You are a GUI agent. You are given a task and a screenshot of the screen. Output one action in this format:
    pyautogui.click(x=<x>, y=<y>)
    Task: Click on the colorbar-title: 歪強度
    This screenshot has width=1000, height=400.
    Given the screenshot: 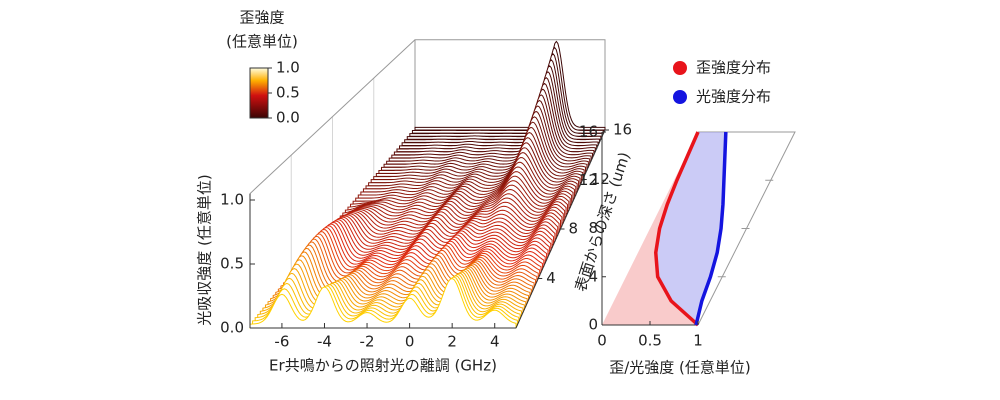 What is the action you would take?
    pyautogui.click(x=261, y=18)
    